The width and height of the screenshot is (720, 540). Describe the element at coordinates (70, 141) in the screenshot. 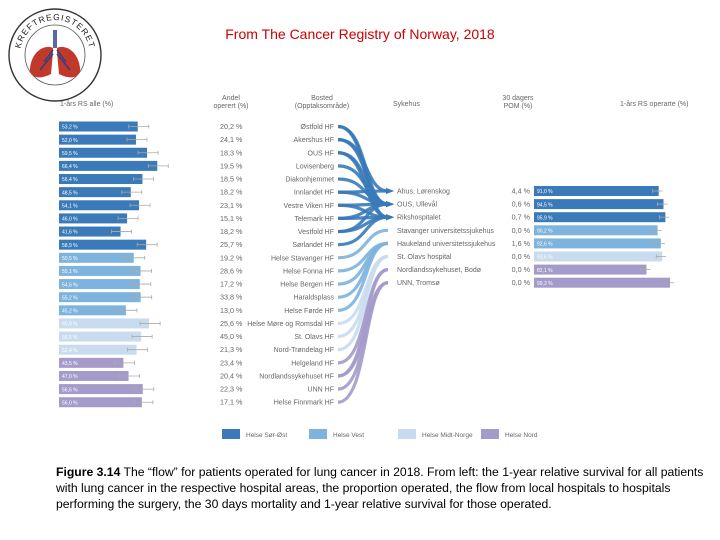

I see `area-bar-label: 52,0 %` at that location.